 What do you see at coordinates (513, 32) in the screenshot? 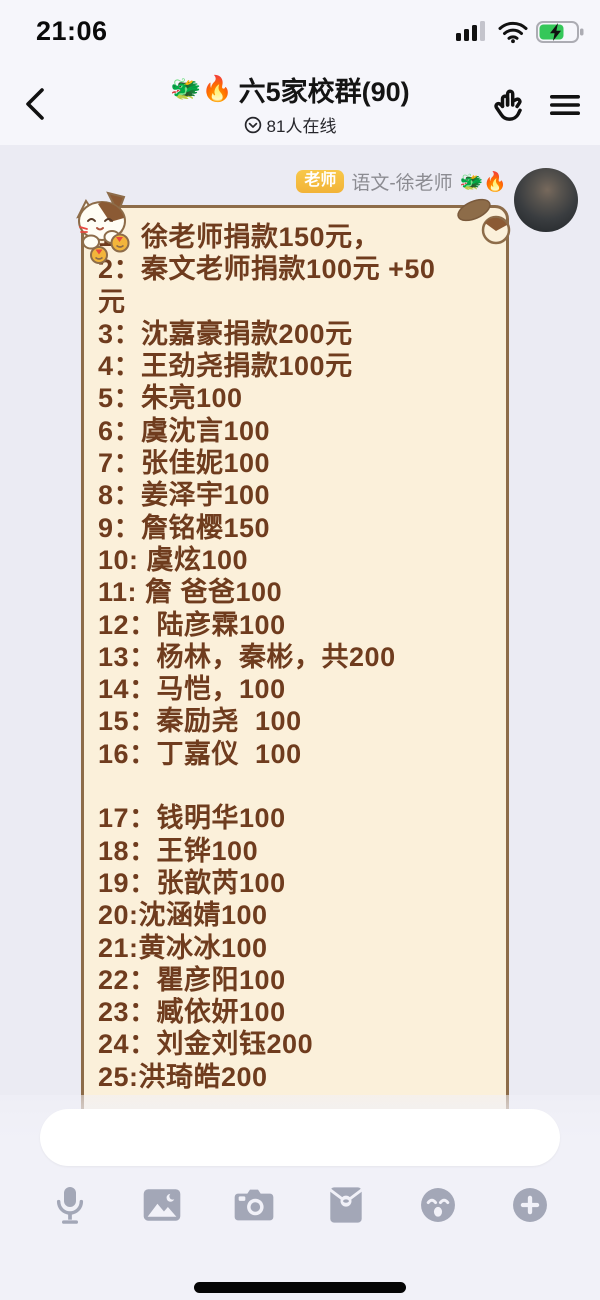
I see `wifi-icon` at bounding box center [513, 32].